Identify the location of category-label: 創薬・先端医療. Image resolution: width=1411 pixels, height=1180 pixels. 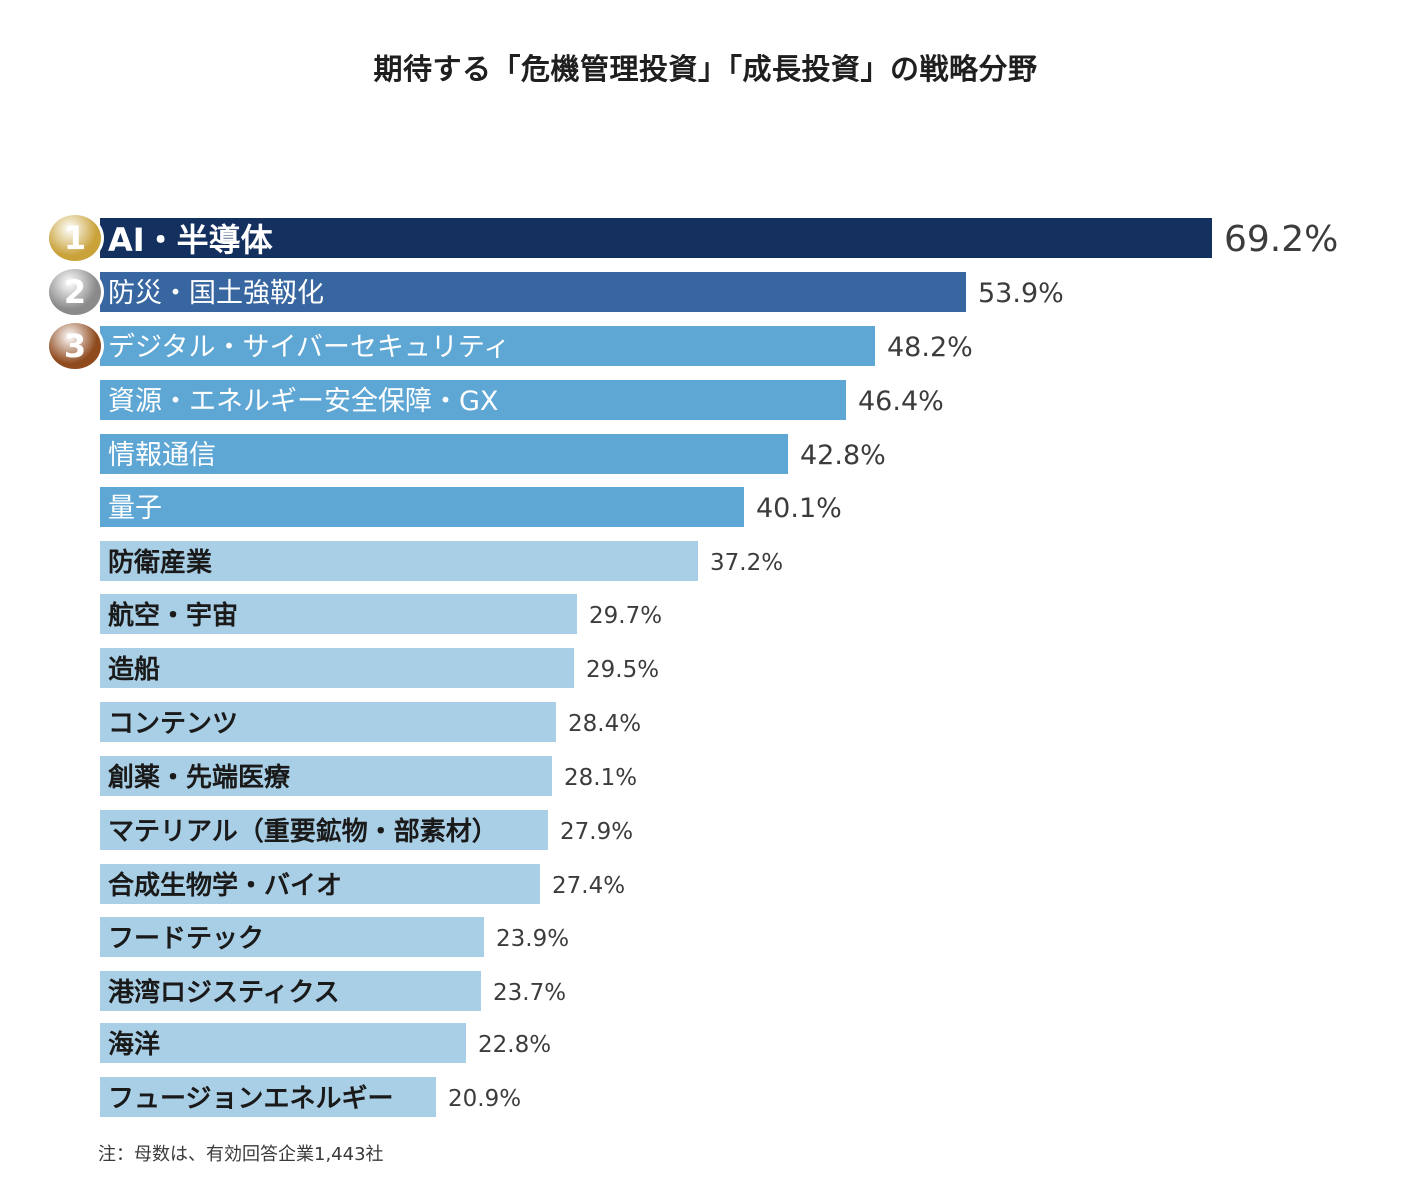
(199, 778).